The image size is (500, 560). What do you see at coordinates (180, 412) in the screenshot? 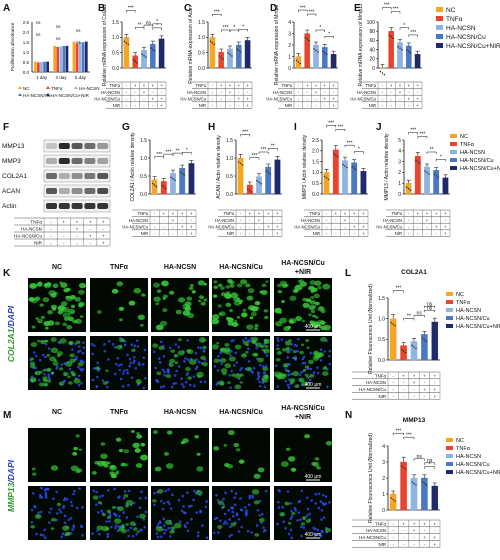
I see `m-group-label: HA-NCSN` at bounding box center [180, 412].